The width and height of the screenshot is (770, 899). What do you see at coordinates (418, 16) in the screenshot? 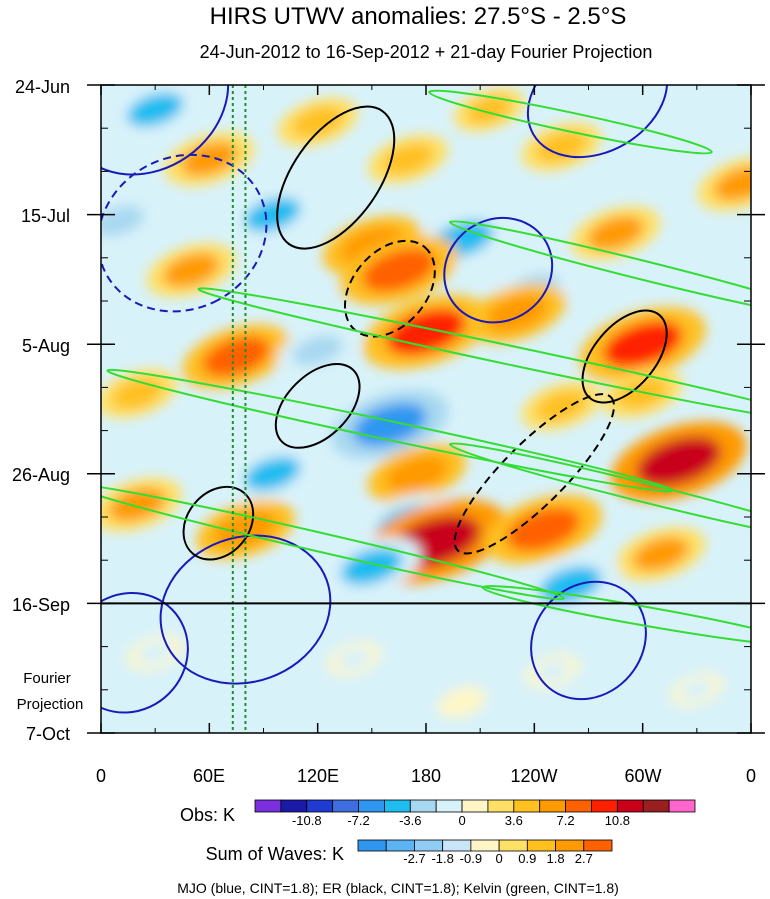
I see `chart-title: HIRS UTWV anomalies: 27.5°S - 2.5°S` at bounding box center [418, 16].